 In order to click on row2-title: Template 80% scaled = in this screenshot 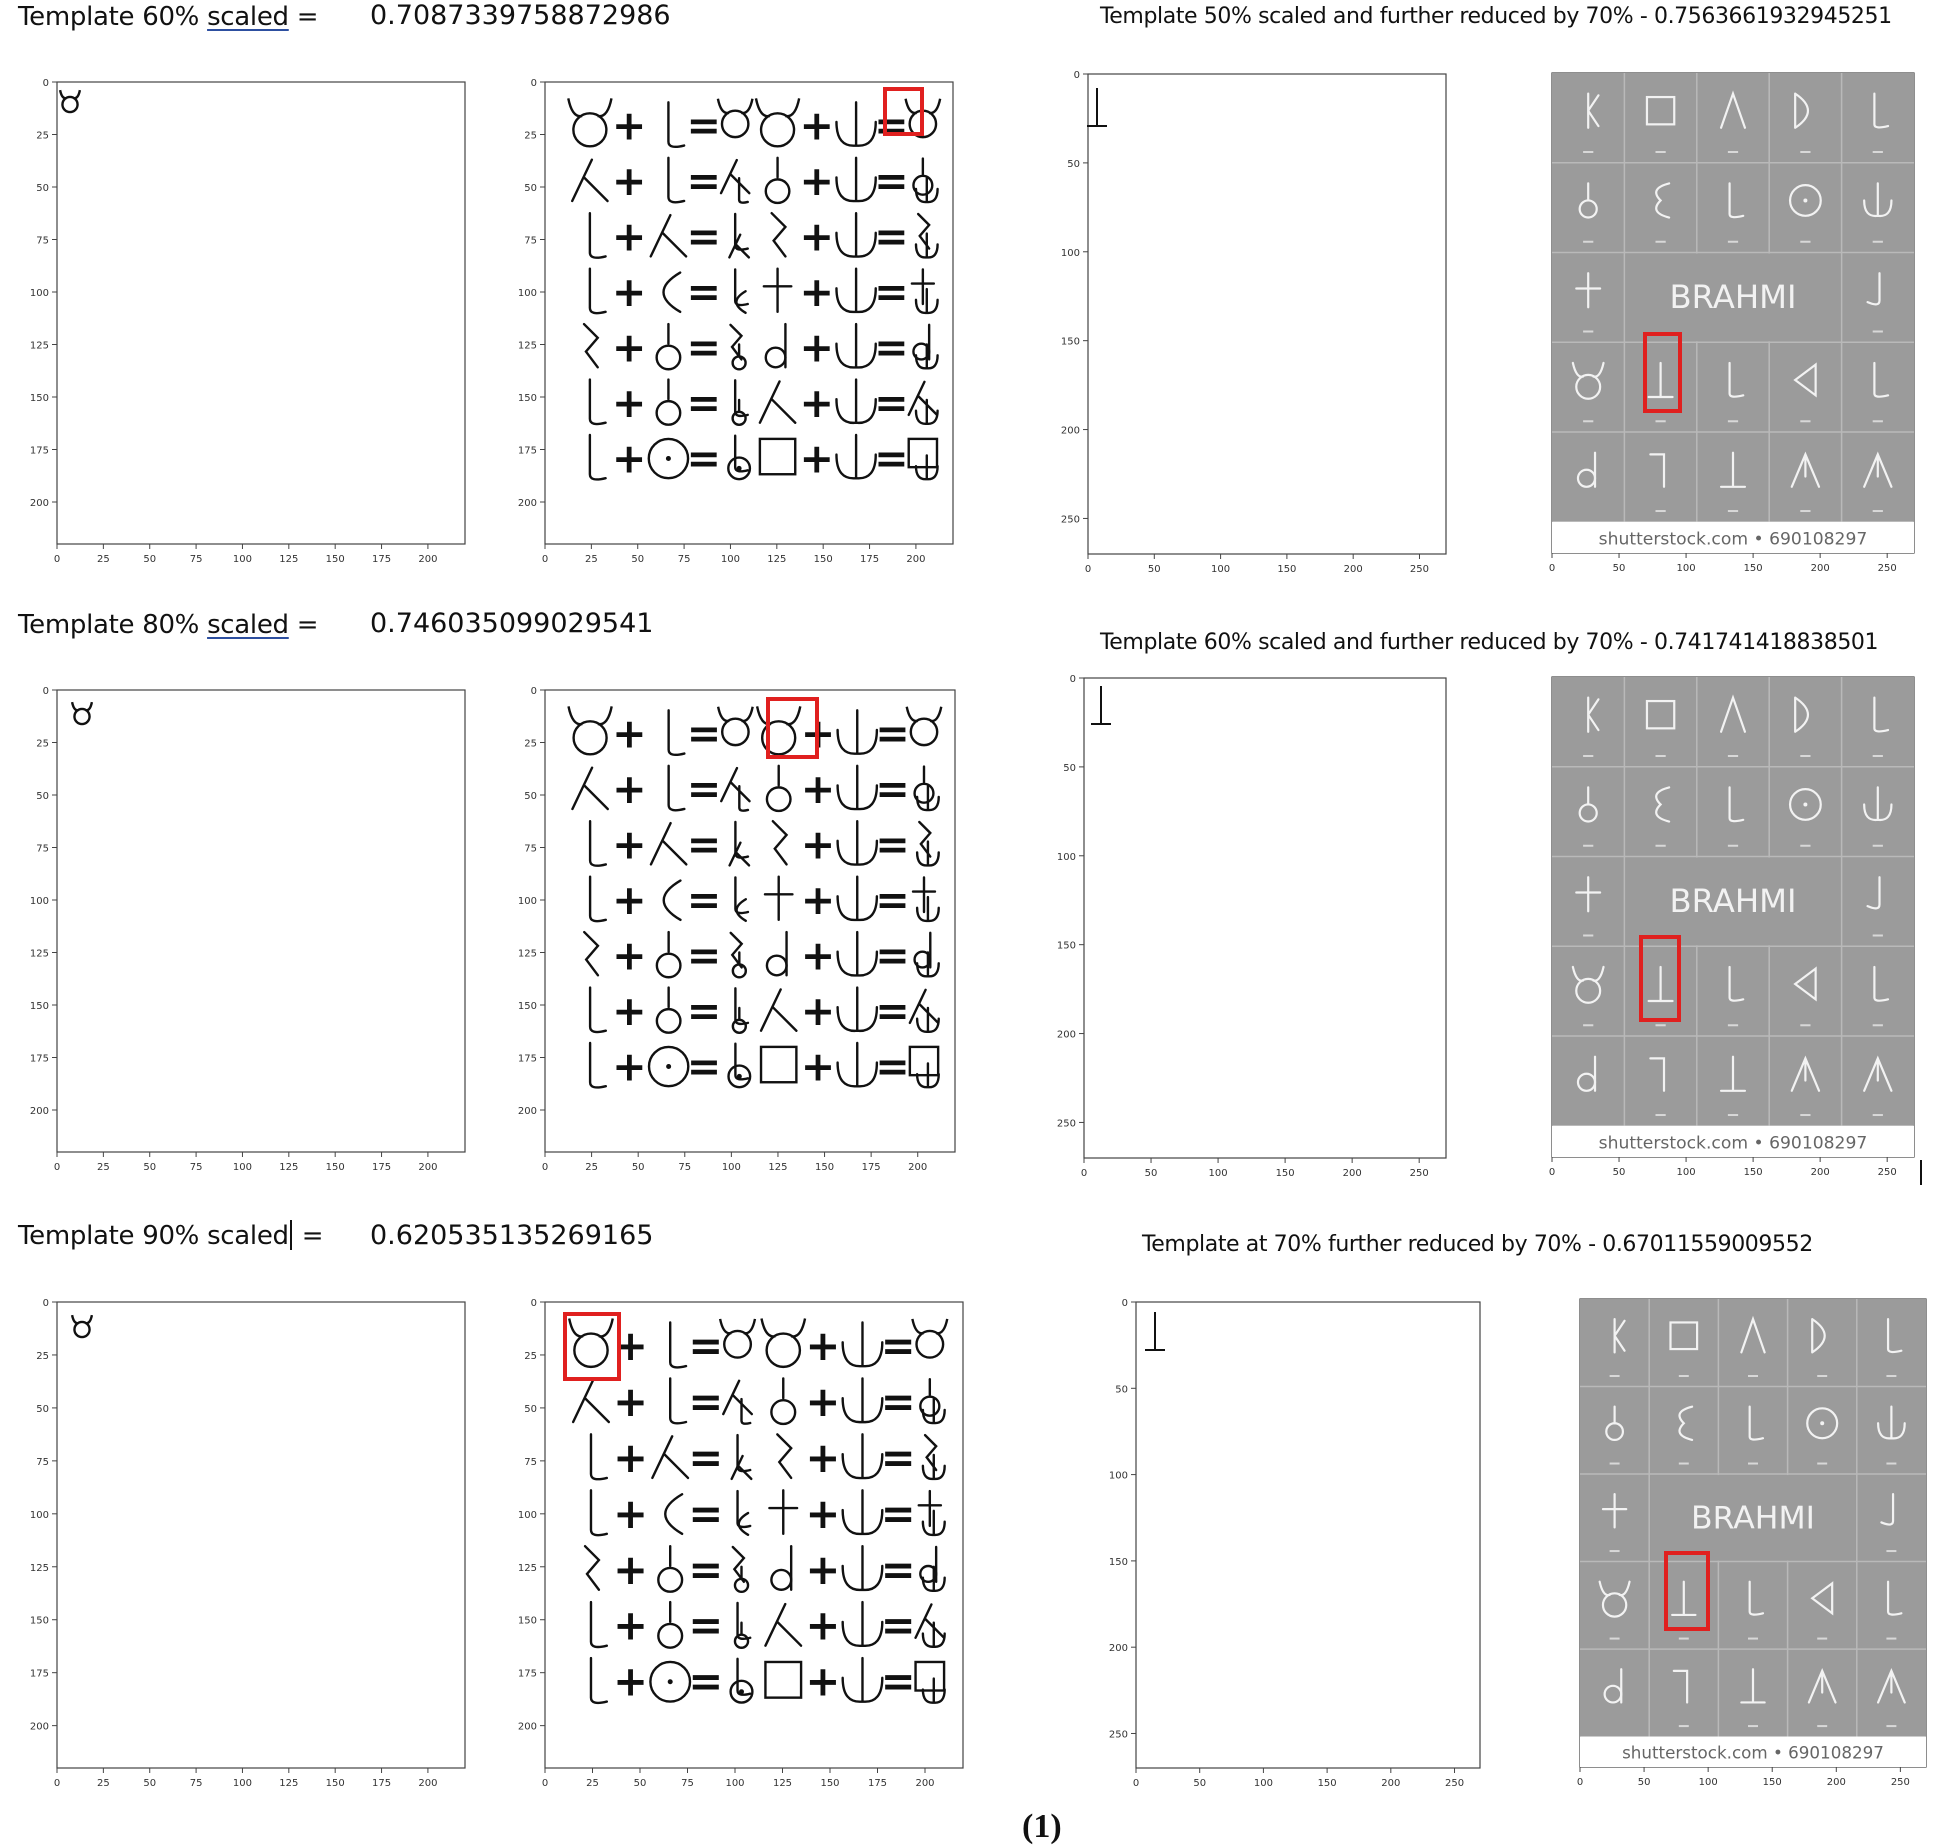, I will do `click(168, 625)`.